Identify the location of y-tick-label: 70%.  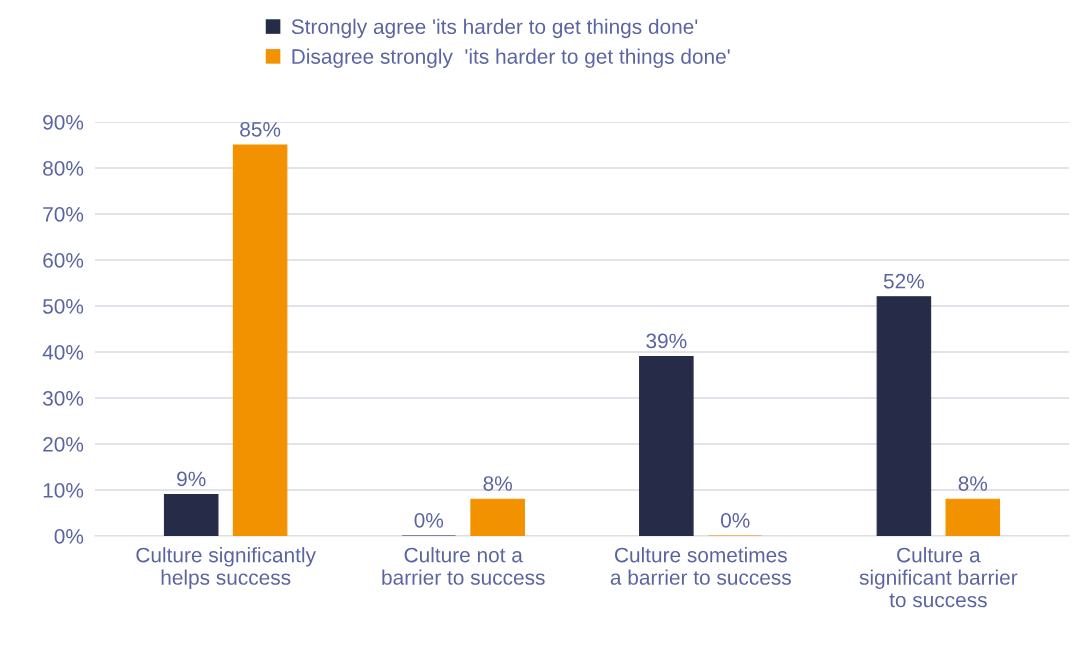
(63, 214).